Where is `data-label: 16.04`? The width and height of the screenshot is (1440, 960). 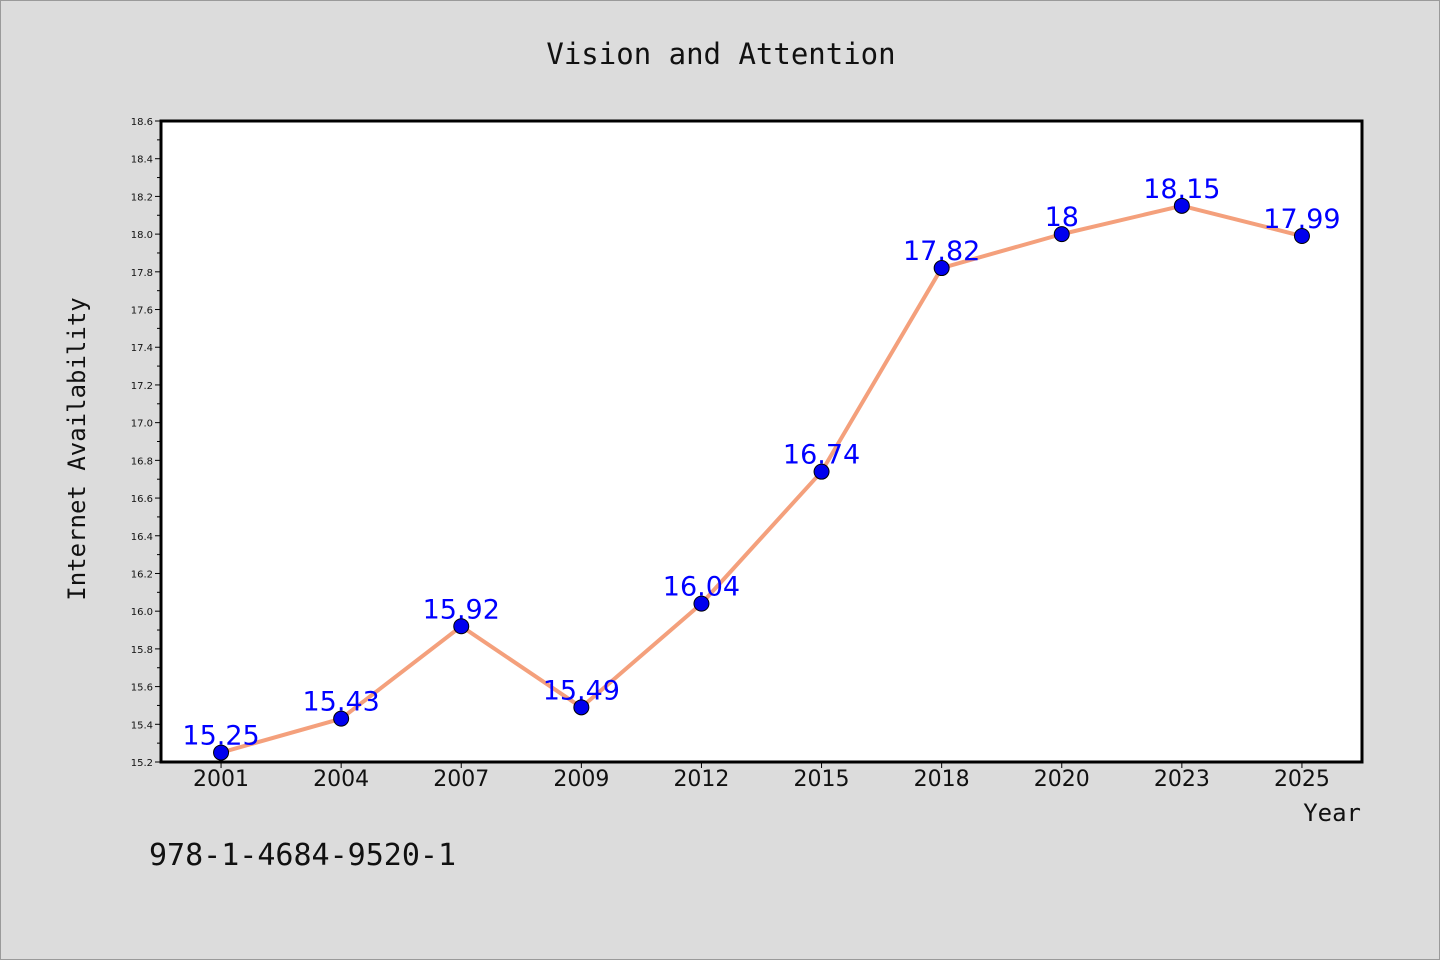
data-label: 16.04 is located at coordinates (701, 587).